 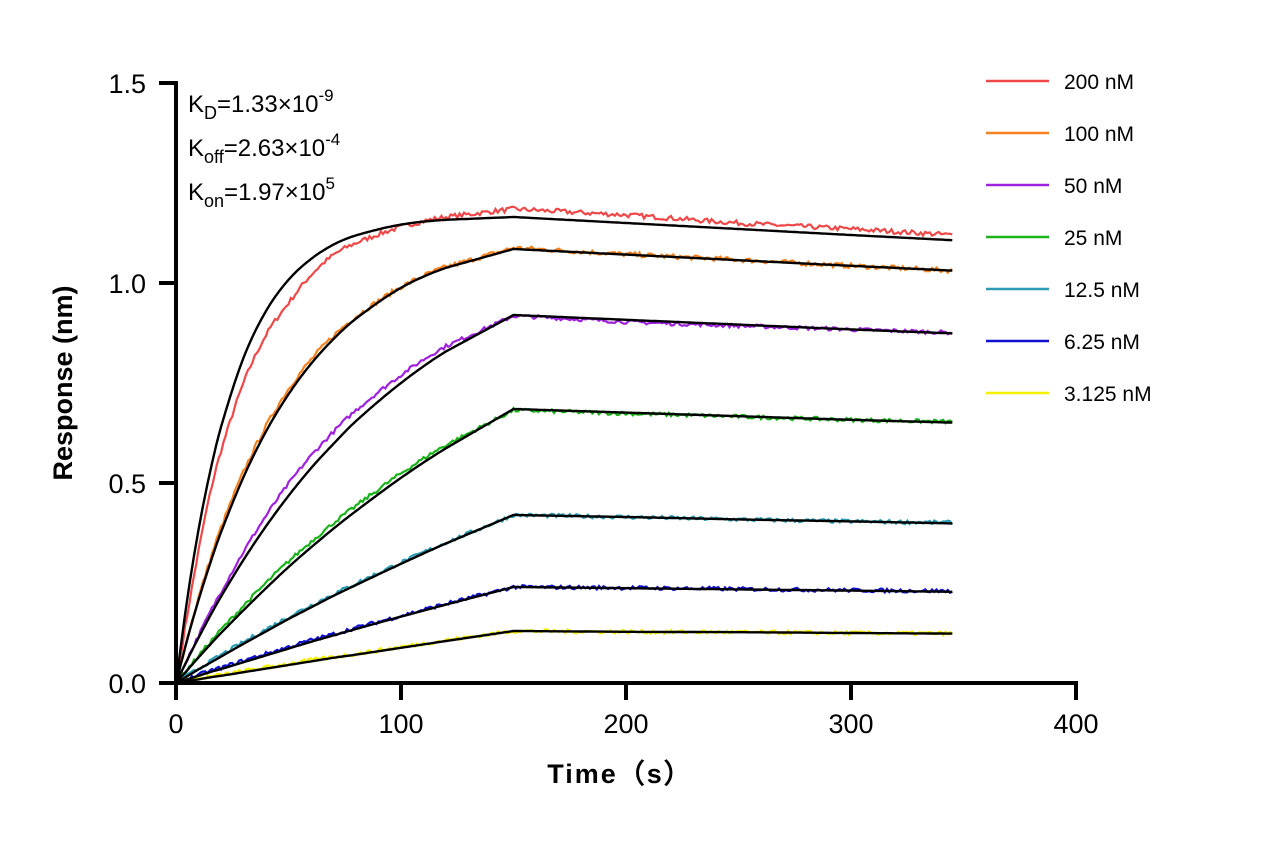 What do you see at coordinates (620, 774) in the screenshot?
I see `x-axis-label: Time（s）` at bounding box center [620, 774].